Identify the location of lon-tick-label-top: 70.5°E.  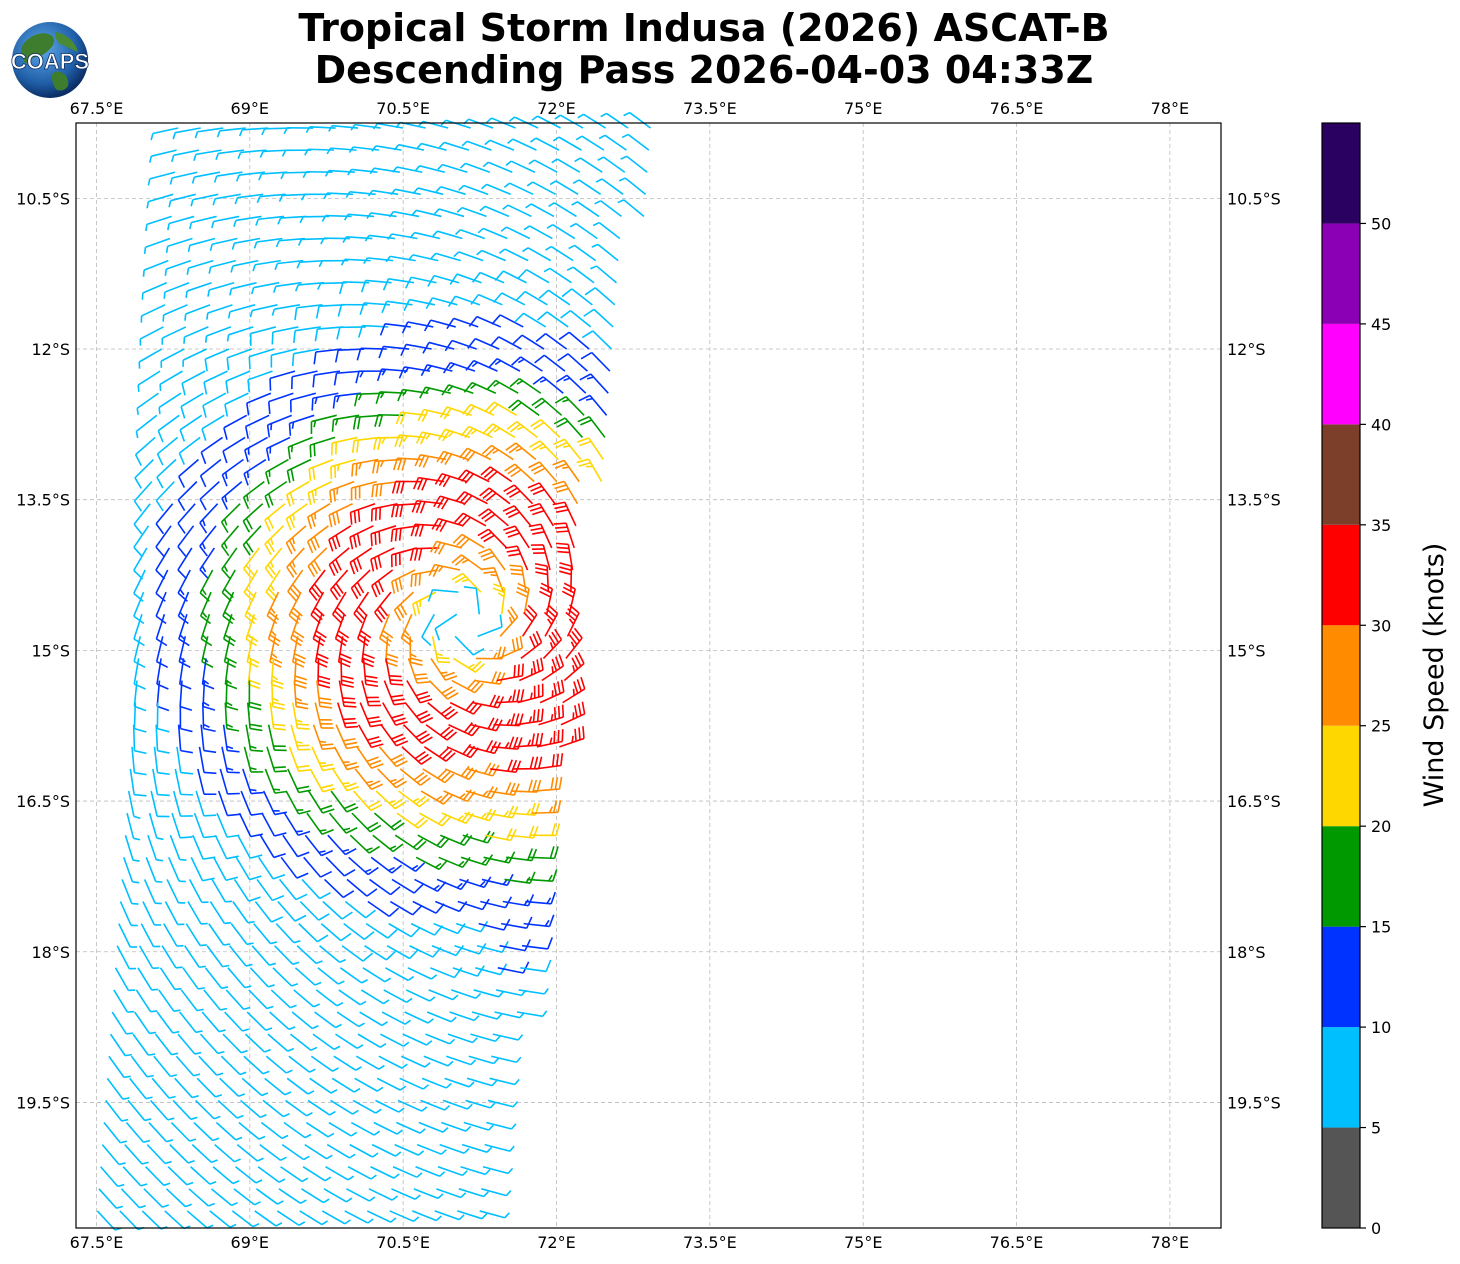
(403, 108).